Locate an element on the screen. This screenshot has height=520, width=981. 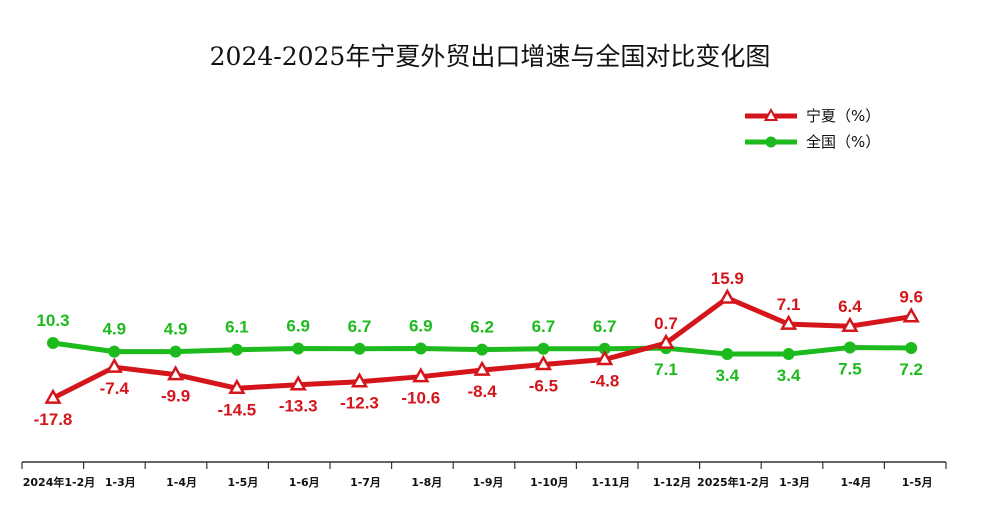
x-tick-label: 1-12月 is located at coordinates (672, 482).